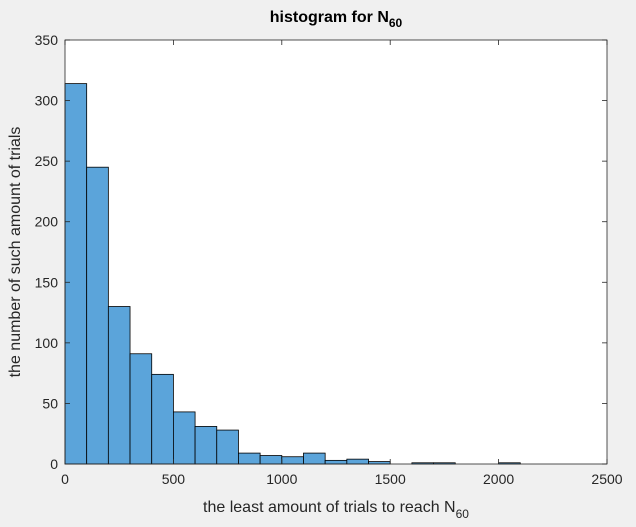 The image size is (636, 527). What do you see at coordinates (47, 40) in the screenshot?
I see `y-tick-label: 350` at bounding box center [47, 40].